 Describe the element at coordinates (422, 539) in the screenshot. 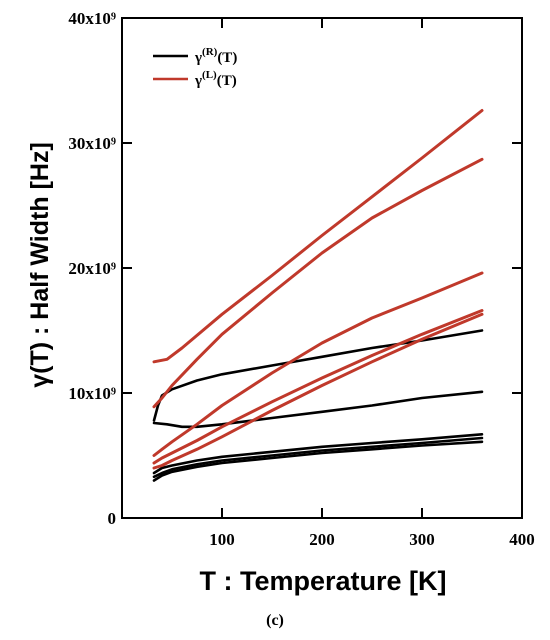

I see `x-tick-label: 300` at that location.